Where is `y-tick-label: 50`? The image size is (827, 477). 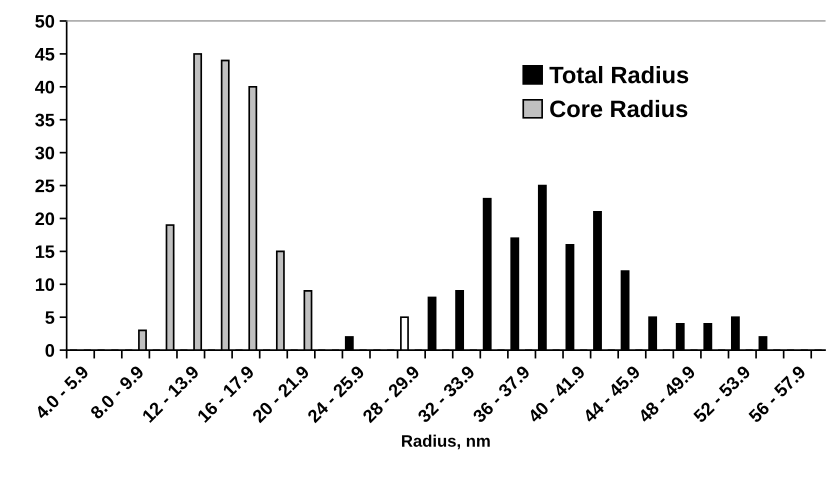 y-tick-label: 50 is located at coordinates (44, 21).